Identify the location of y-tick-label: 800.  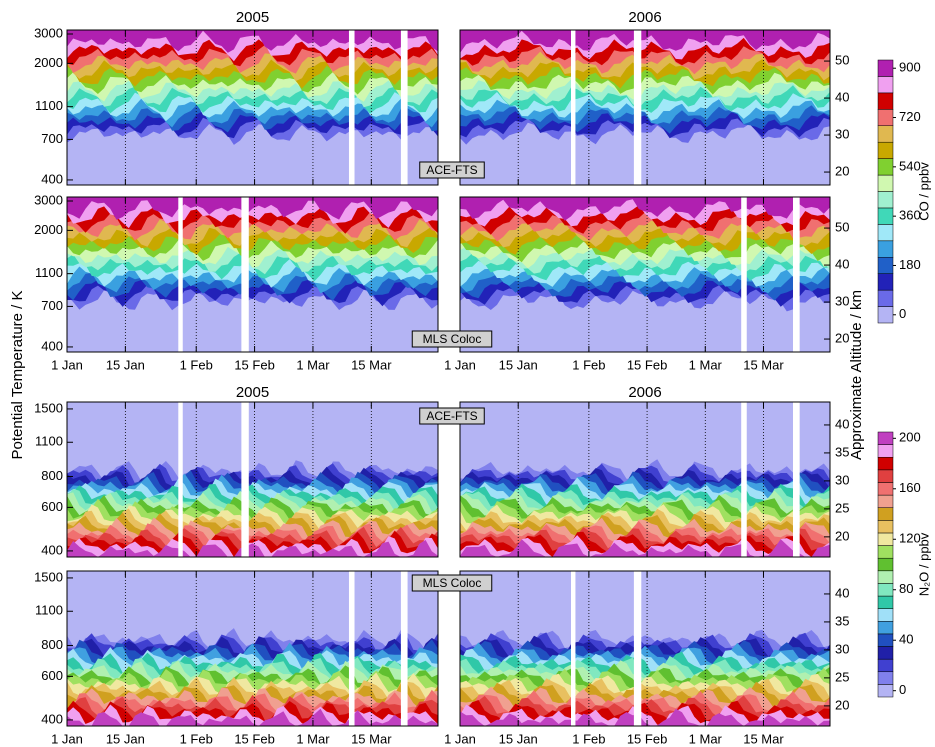
(52, 644).